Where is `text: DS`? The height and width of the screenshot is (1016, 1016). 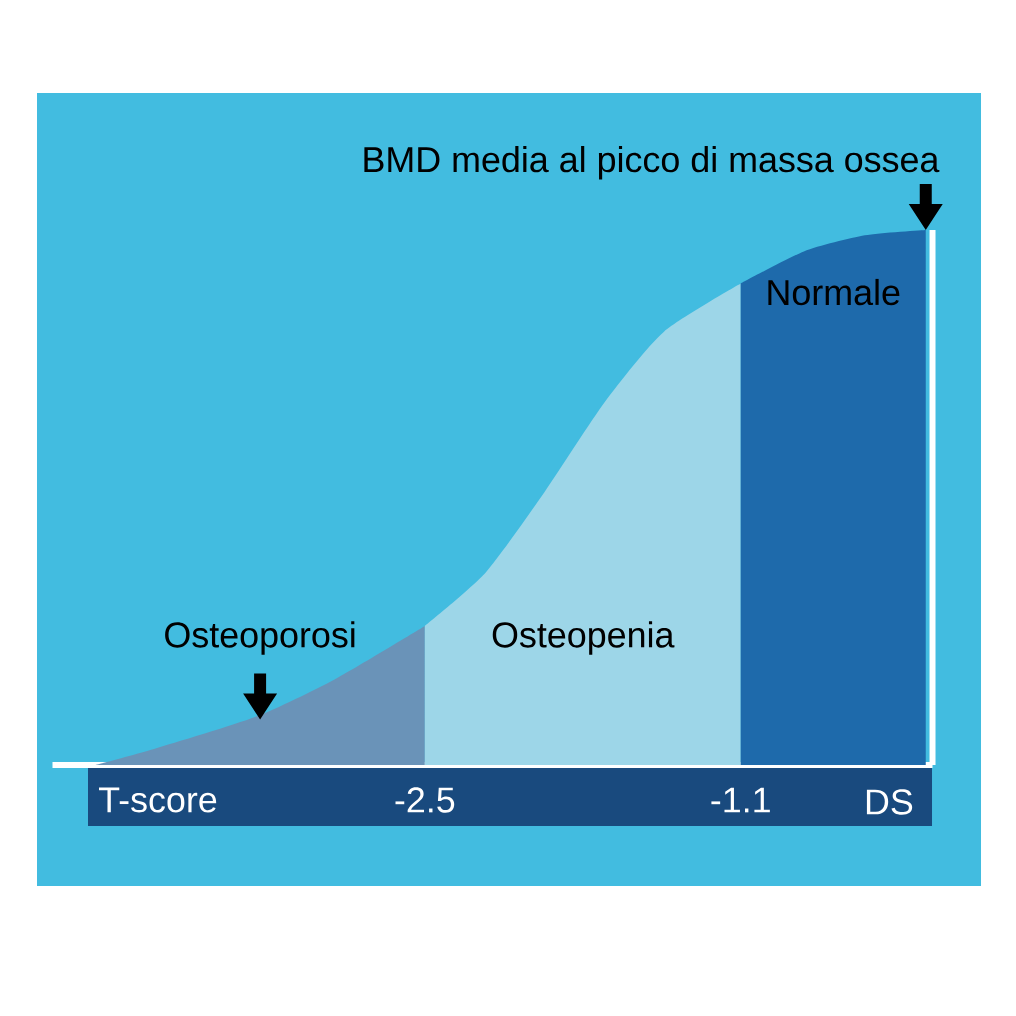 text: DS is located at coordinates (889, 802).